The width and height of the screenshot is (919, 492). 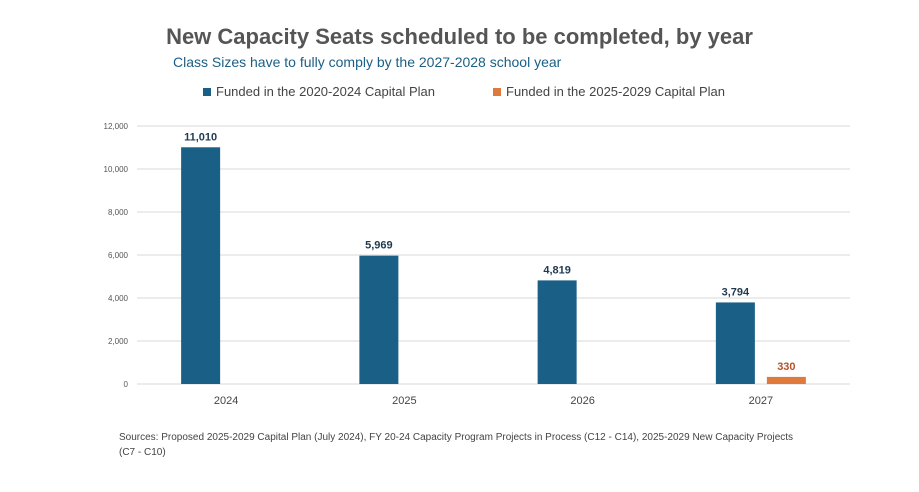 I want to click on y-tick-label: 10,000, so click(x=116, y=169).